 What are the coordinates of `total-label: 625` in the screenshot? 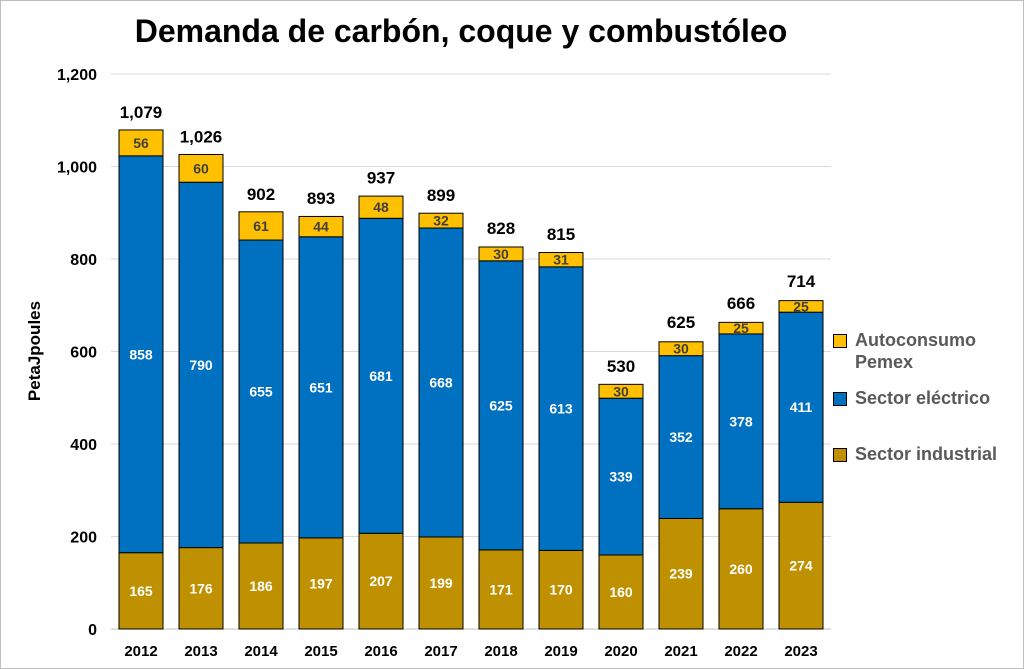 It's located at (681, 322).